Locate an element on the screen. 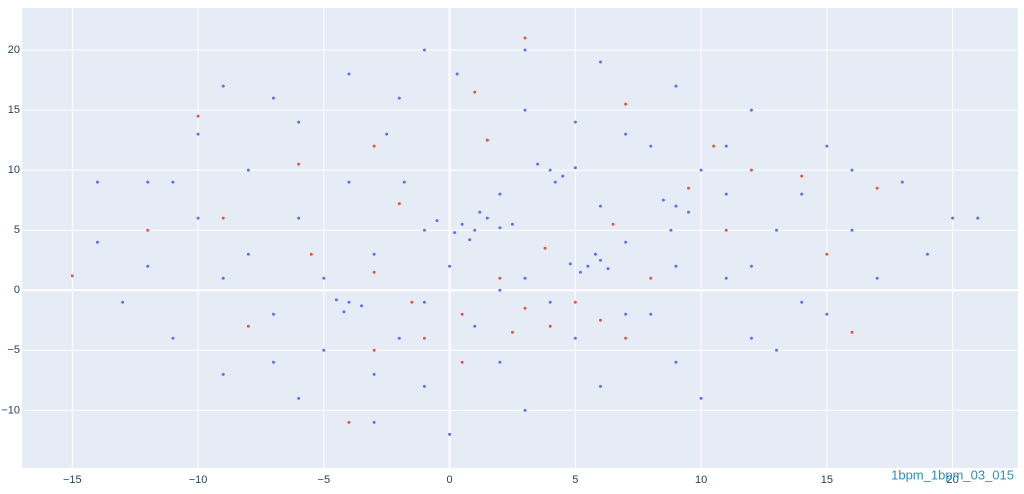 This screenshot has height=494, width=1024. x-tick-label: 0 is located at coordinates (450, 480).